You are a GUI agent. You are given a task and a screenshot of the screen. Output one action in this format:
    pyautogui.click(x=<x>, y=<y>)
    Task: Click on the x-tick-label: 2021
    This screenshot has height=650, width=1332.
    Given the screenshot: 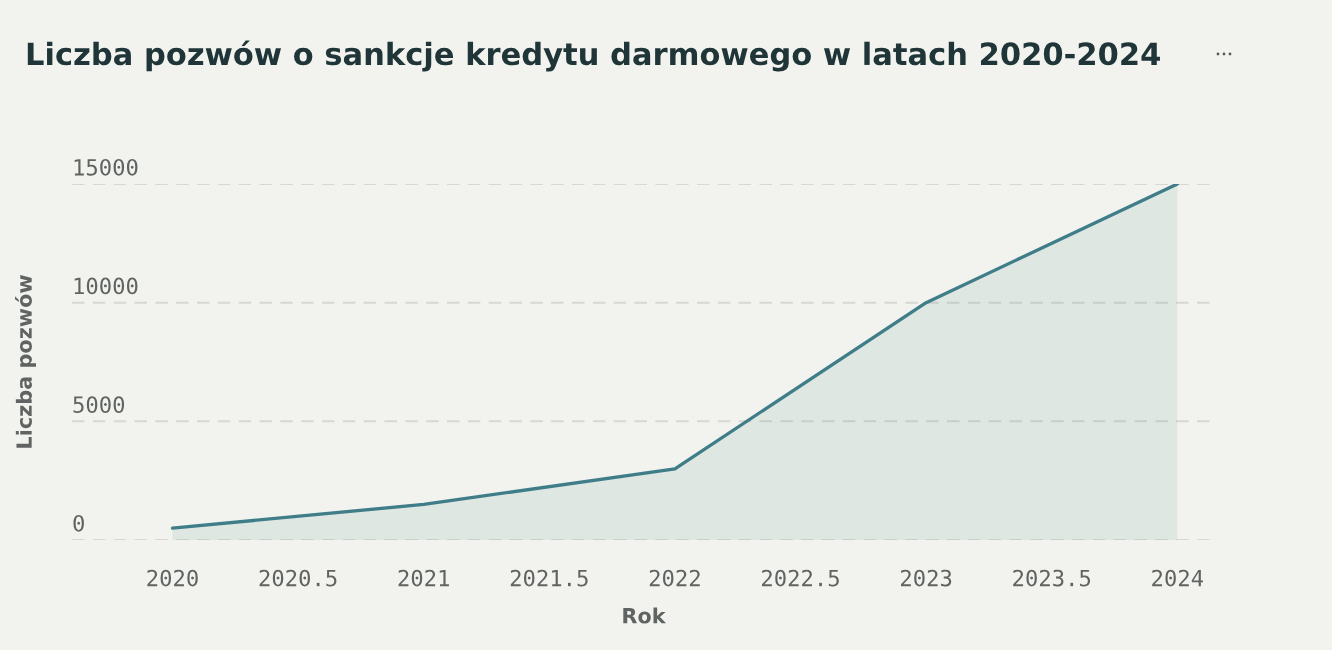 What is the action you would take?
    pyautogui.click(x=423, y=578)
    